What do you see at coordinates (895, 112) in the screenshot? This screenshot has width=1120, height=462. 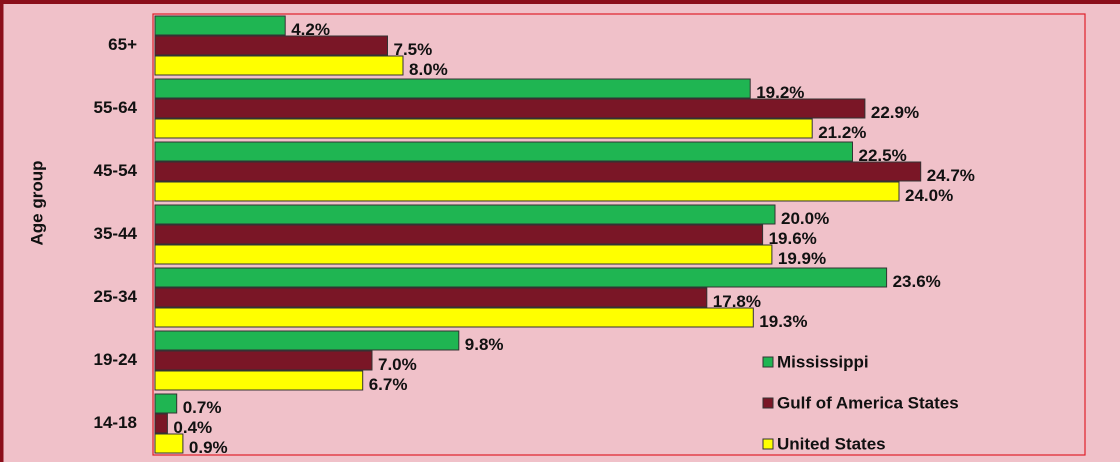 I see `data-label: 22.9%` at bounding box center [895, 112].